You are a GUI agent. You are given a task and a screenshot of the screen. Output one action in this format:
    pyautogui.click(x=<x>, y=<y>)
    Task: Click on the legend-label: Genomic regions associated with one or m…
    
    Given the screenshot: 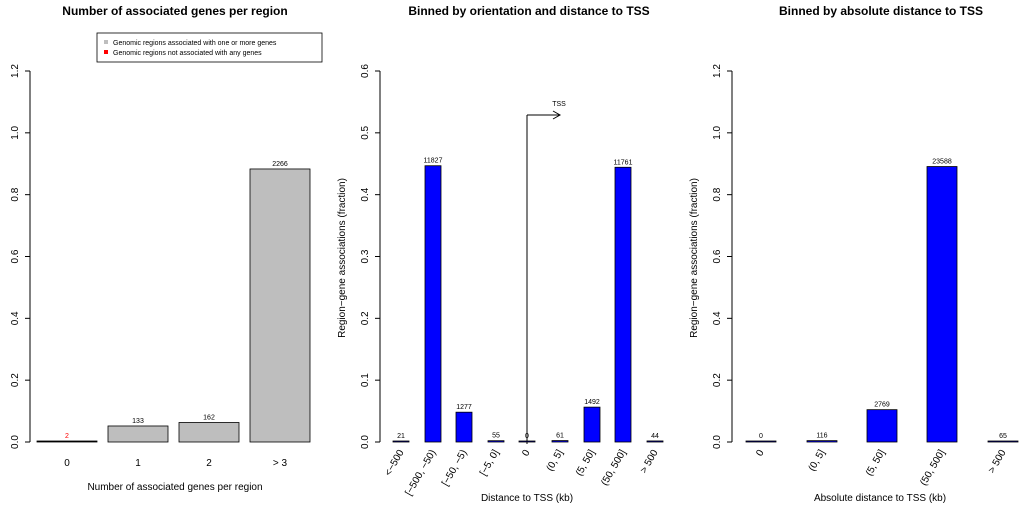 What is the action you would take?
    pyautogui.click(x=195, y=43)
    